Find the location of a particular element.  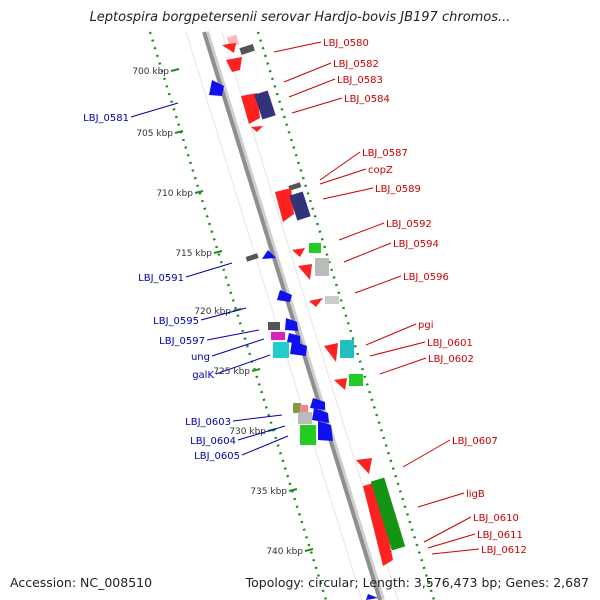

gene-label: LBJ_0604 is located at coordinates (213, 441).